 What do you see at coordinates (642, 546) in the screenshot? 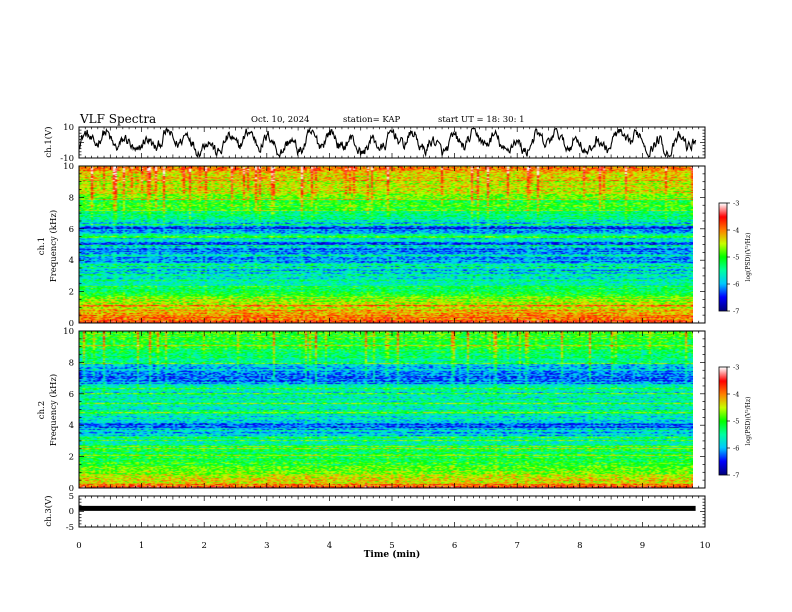
I see `x-tick-label: 9` at bounding box center [642, 546].